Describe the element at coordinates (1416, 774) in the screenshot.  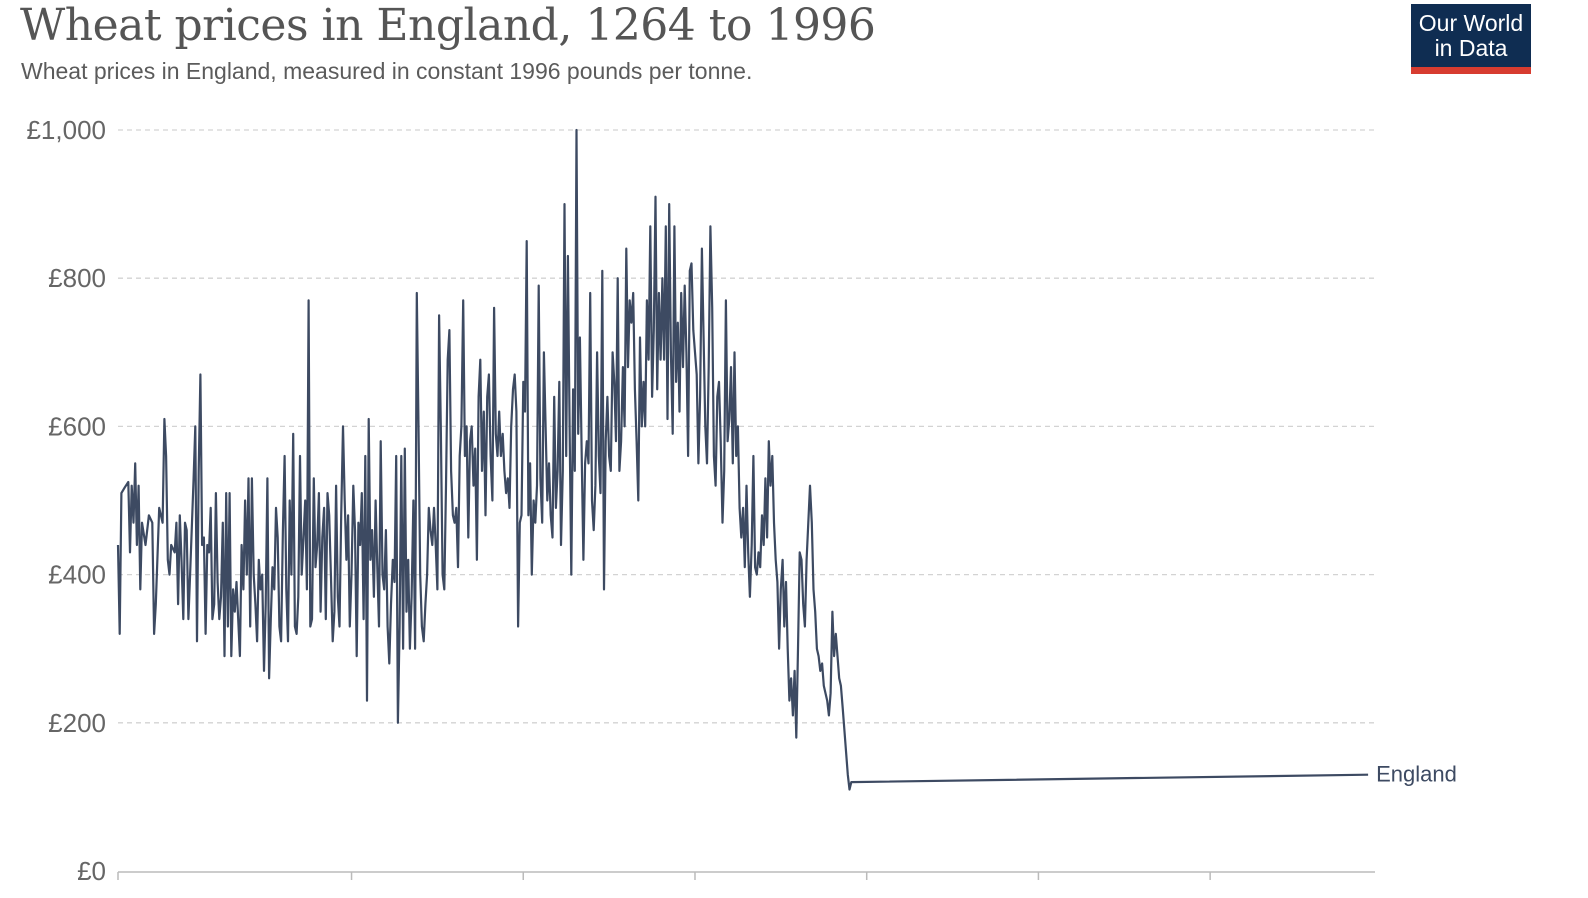
I see `series-label-england: England` at that location.